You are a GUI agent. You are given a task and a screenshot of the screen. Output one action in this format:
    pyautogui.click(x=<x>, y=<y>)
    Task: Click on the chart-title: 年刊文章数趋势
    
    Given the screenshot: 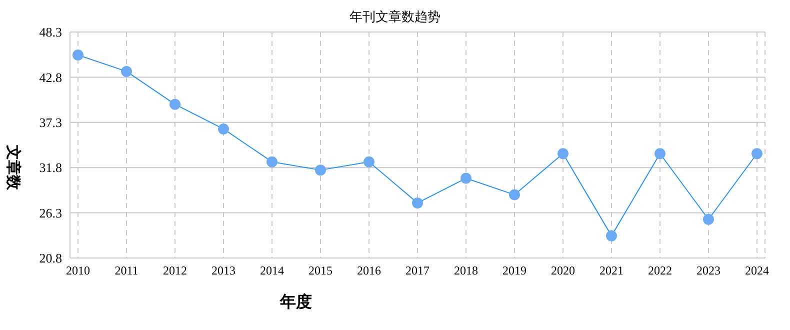 What is the action you would take?
    pyautogui.click(x=395, y=17)
    